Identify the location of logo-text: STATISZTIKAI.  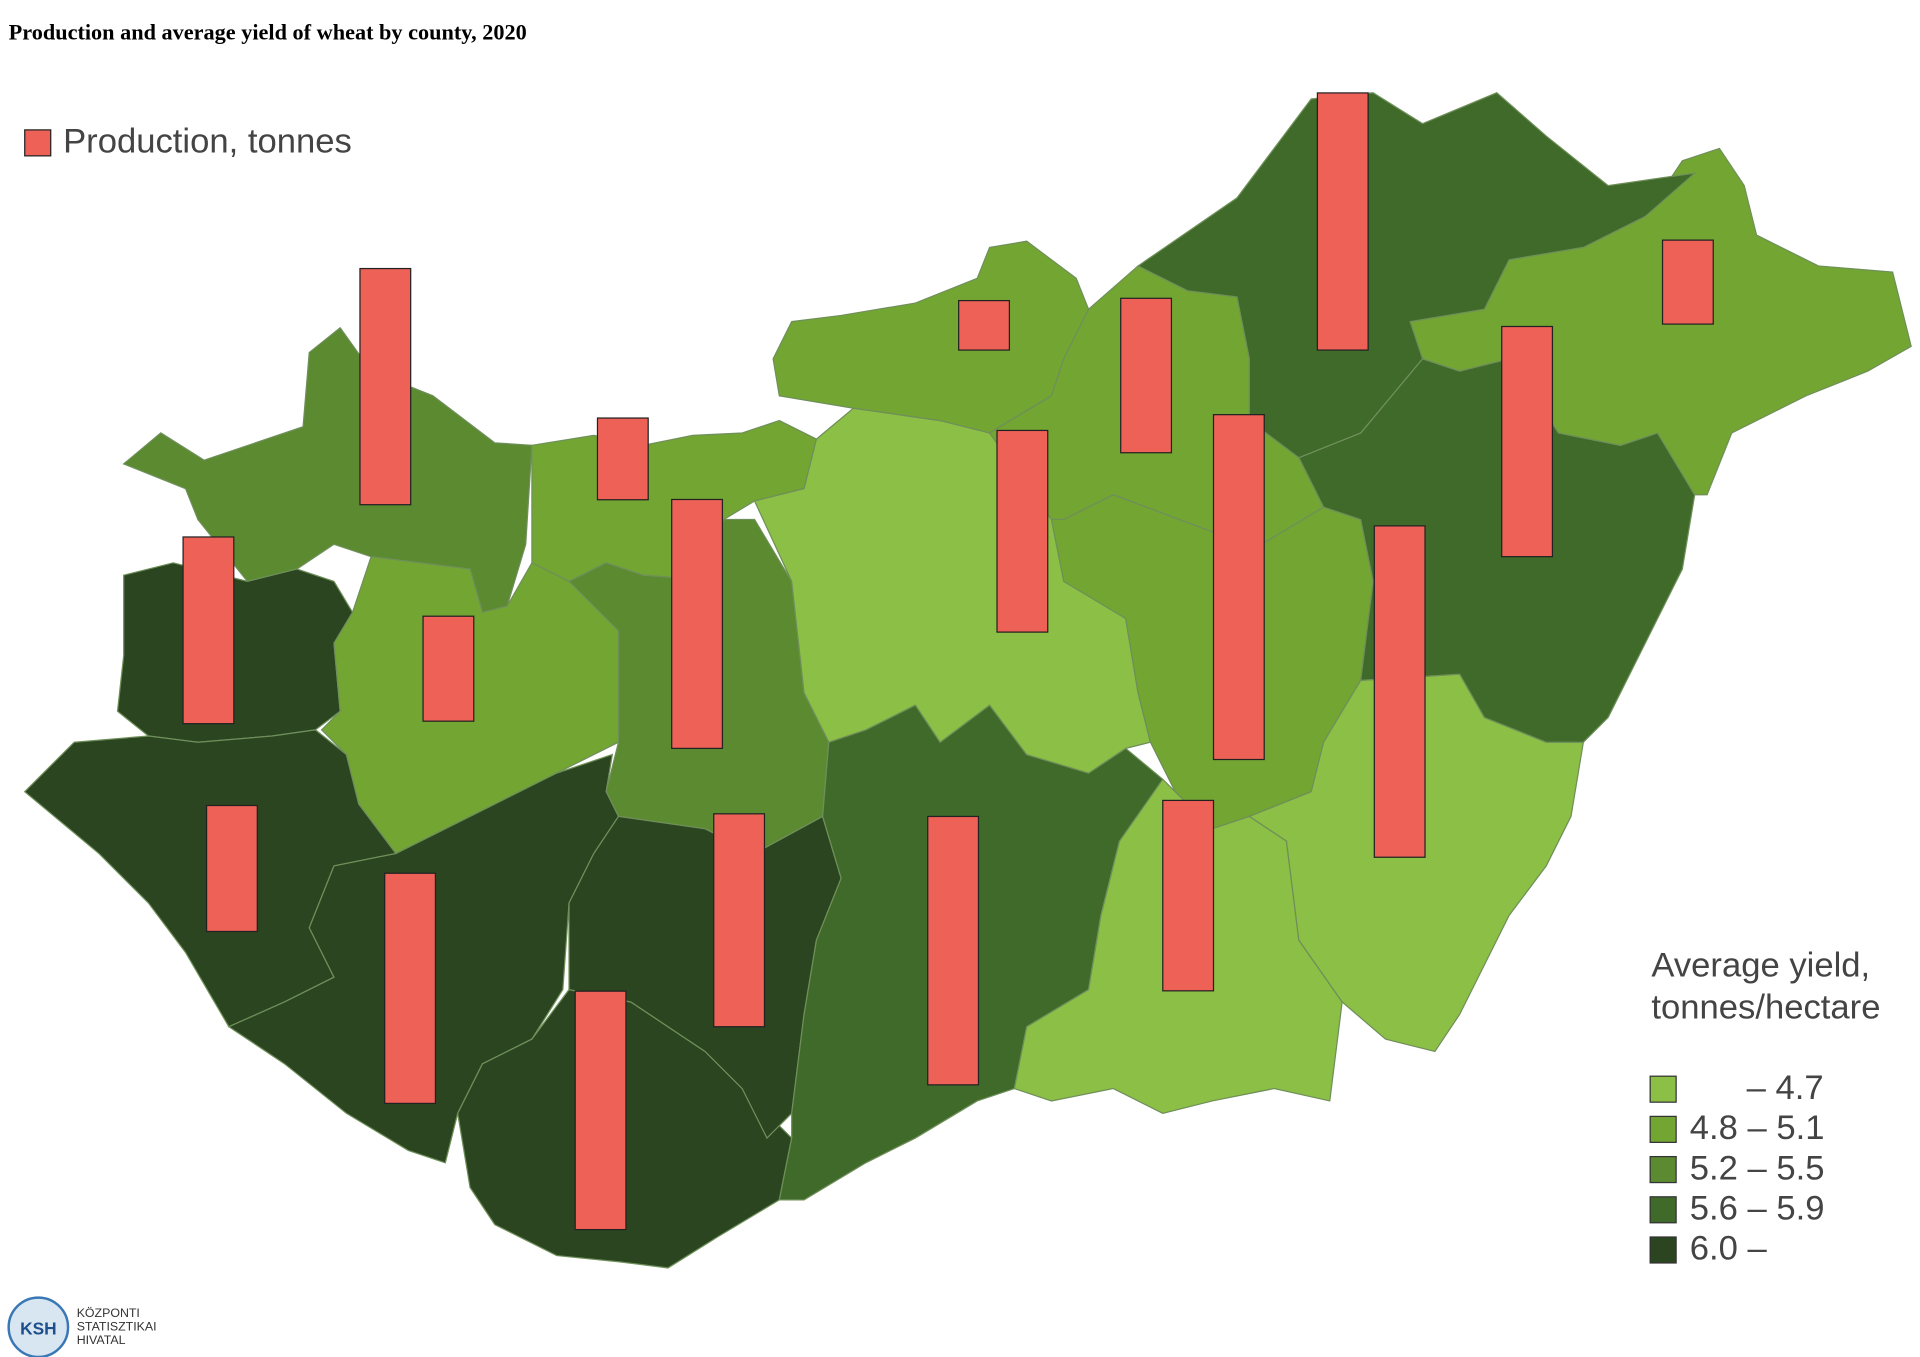
(117, 1327).